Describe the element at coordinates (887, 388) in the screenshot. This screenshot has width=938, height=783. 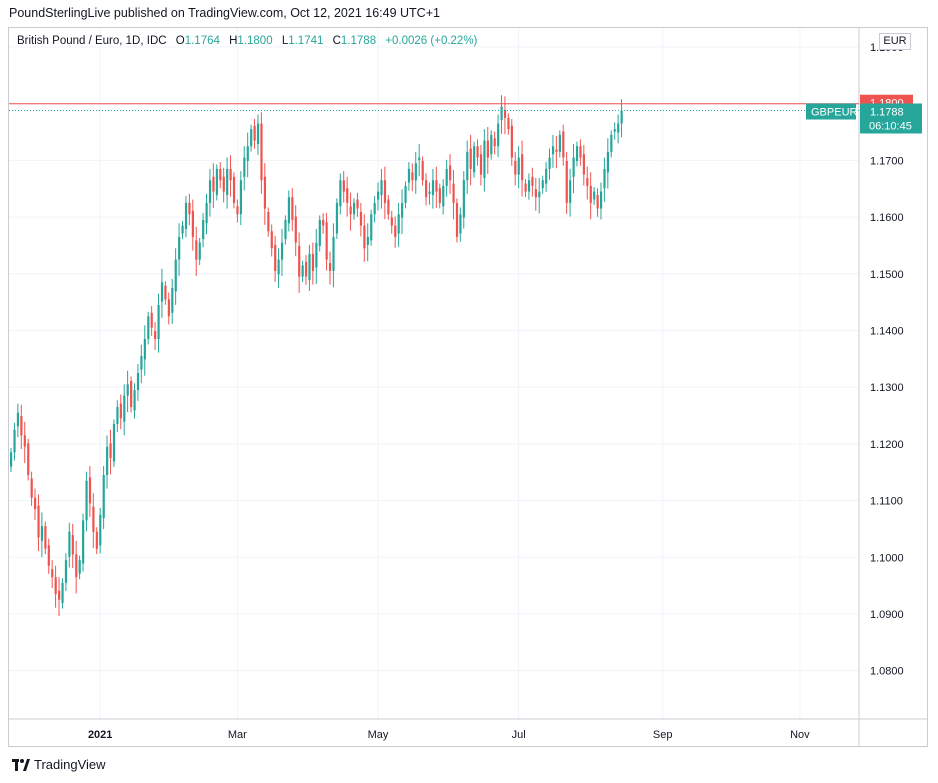
I see `price-tick-label: 1.1300` at that location.